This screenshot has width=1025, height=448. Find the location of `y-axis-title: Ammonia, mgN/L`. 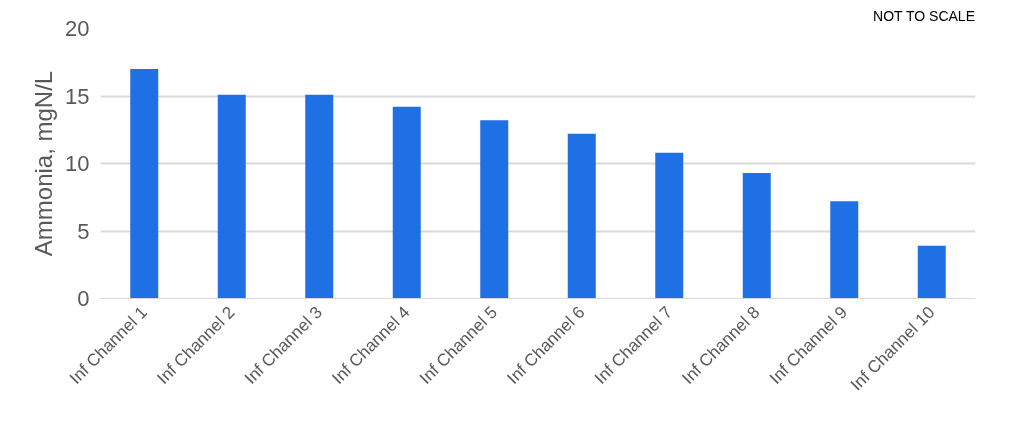

y-axis-title: Ammonia, mgN/L is located at coordinates (44, 163).